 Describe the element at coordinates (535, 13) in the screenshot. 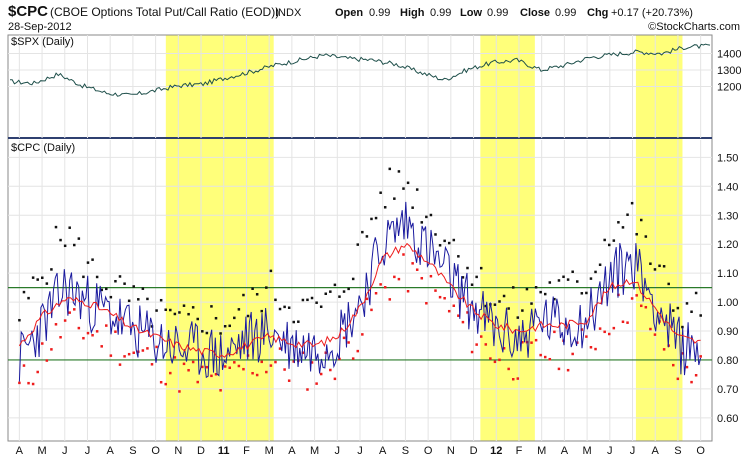

I see `close-label: Close` at that location.